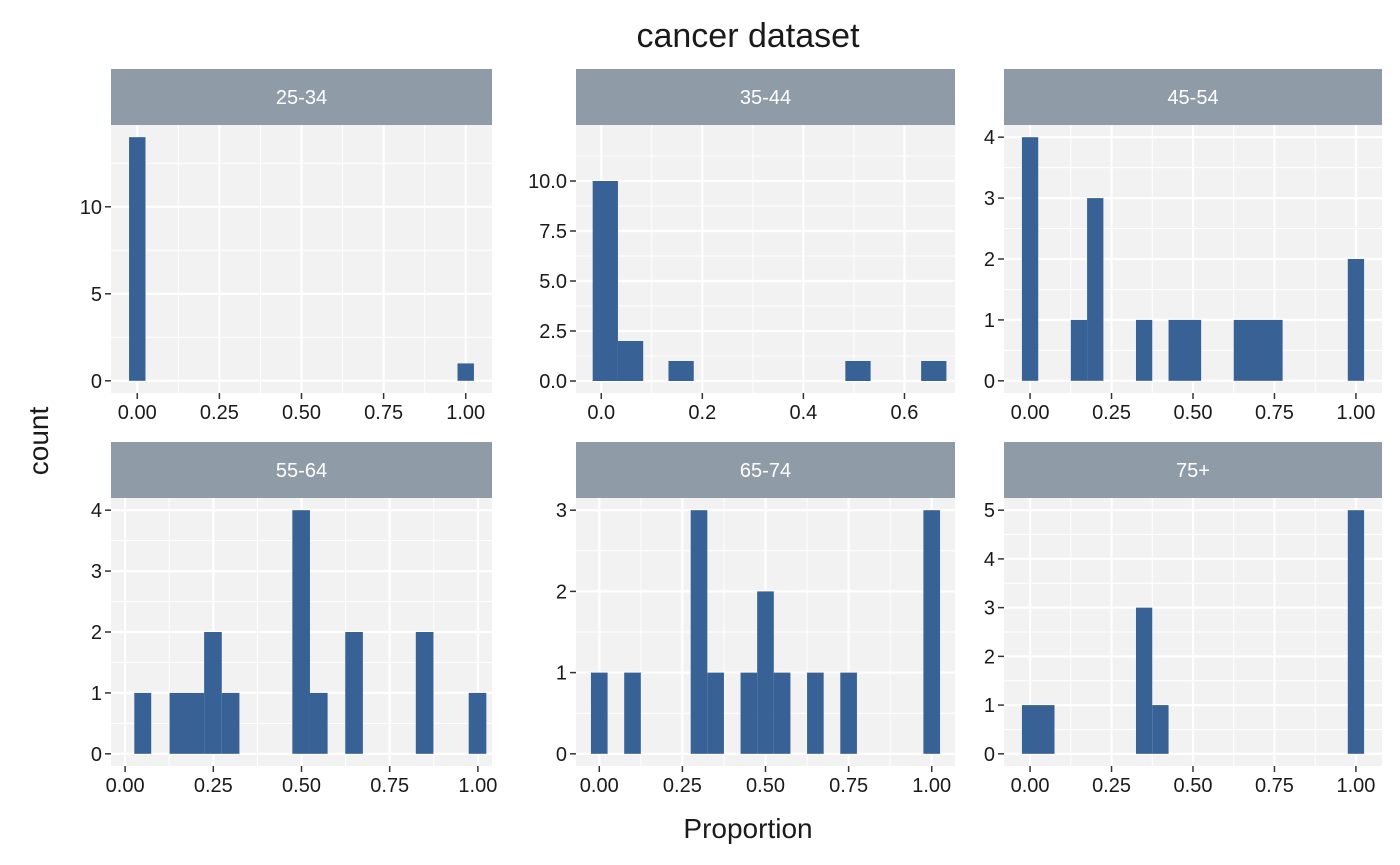 This screenshot has width=1400, height=865. I want to click on facet-panel: 65-74 0.00 0.25 0.50 0.75 1.00 0 1 2 3, so click(755, 619).